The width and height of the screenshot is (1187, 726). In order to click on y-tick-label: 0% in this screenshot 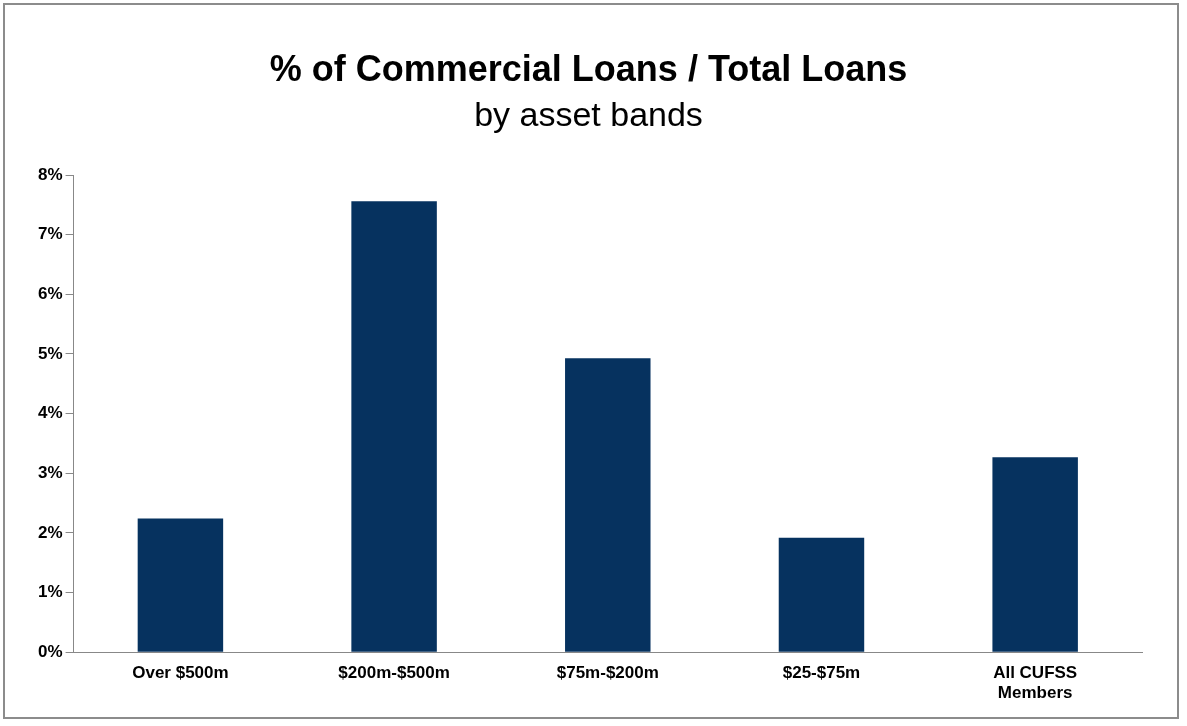, I will do `click(50, 651)`.